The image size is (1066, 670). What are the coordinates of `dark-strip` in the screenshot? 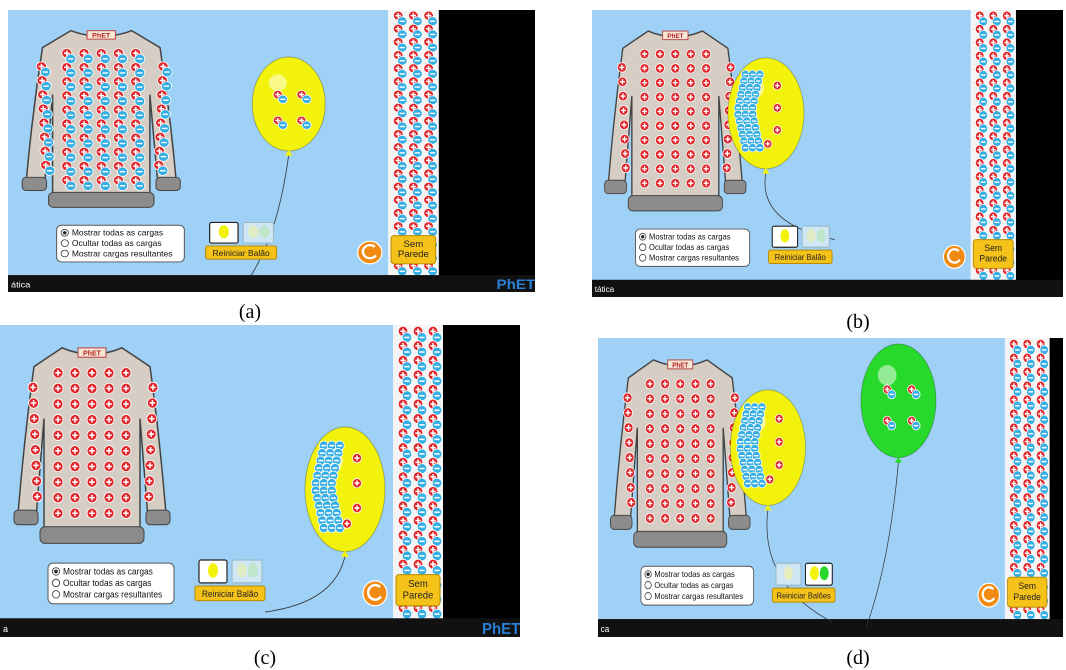 It's located at (1039, 153).